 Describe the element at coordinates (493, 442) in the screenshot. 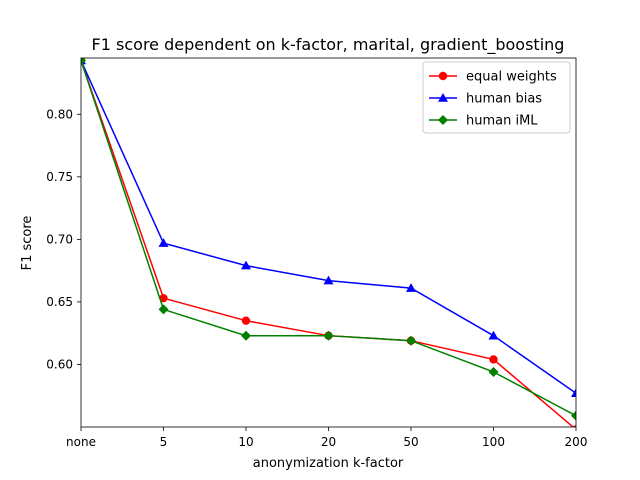

I see `x-tick-label-5: 100` at that location.